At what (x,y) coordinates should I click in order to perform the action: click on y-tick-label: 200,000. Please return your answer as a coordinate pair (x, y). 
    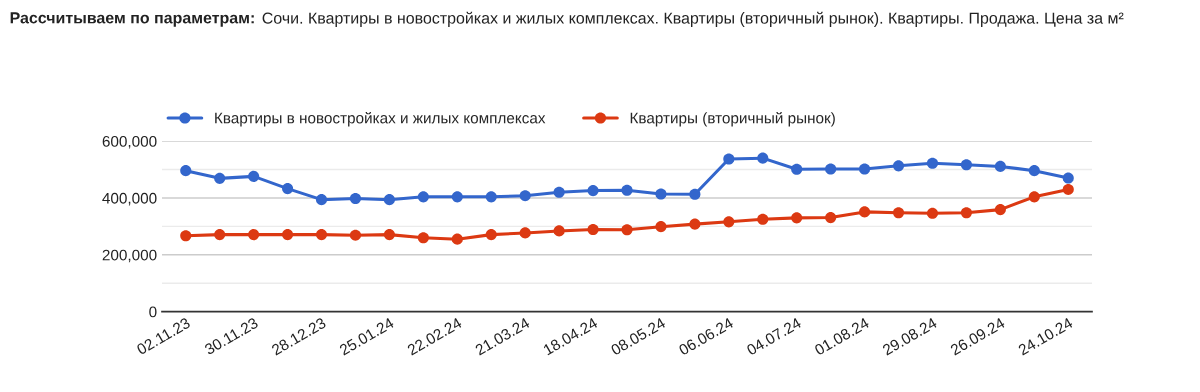
    Looking at the image, I should click on (129, 256).